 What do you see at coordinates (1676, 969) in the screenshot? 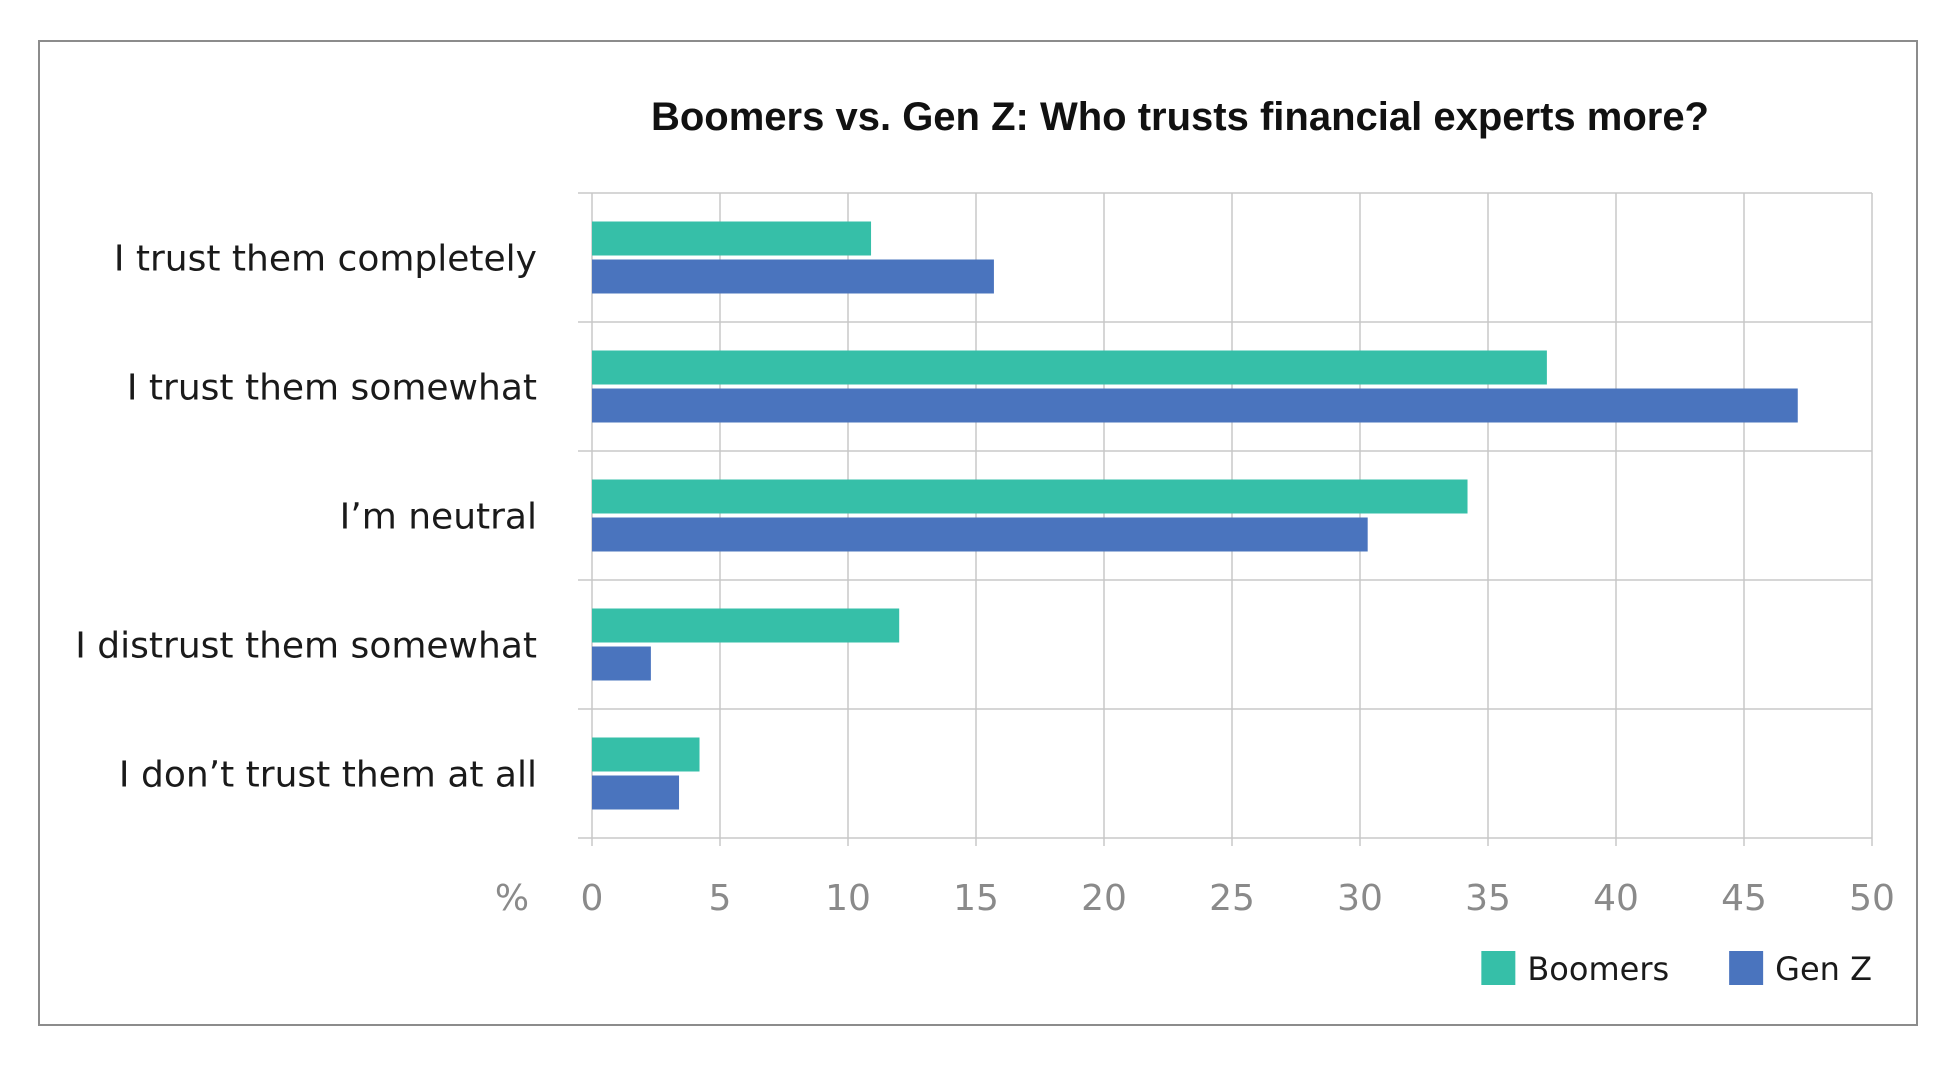
I see `legend: Gen Z Boomers` at bounding box center [1676, 969].